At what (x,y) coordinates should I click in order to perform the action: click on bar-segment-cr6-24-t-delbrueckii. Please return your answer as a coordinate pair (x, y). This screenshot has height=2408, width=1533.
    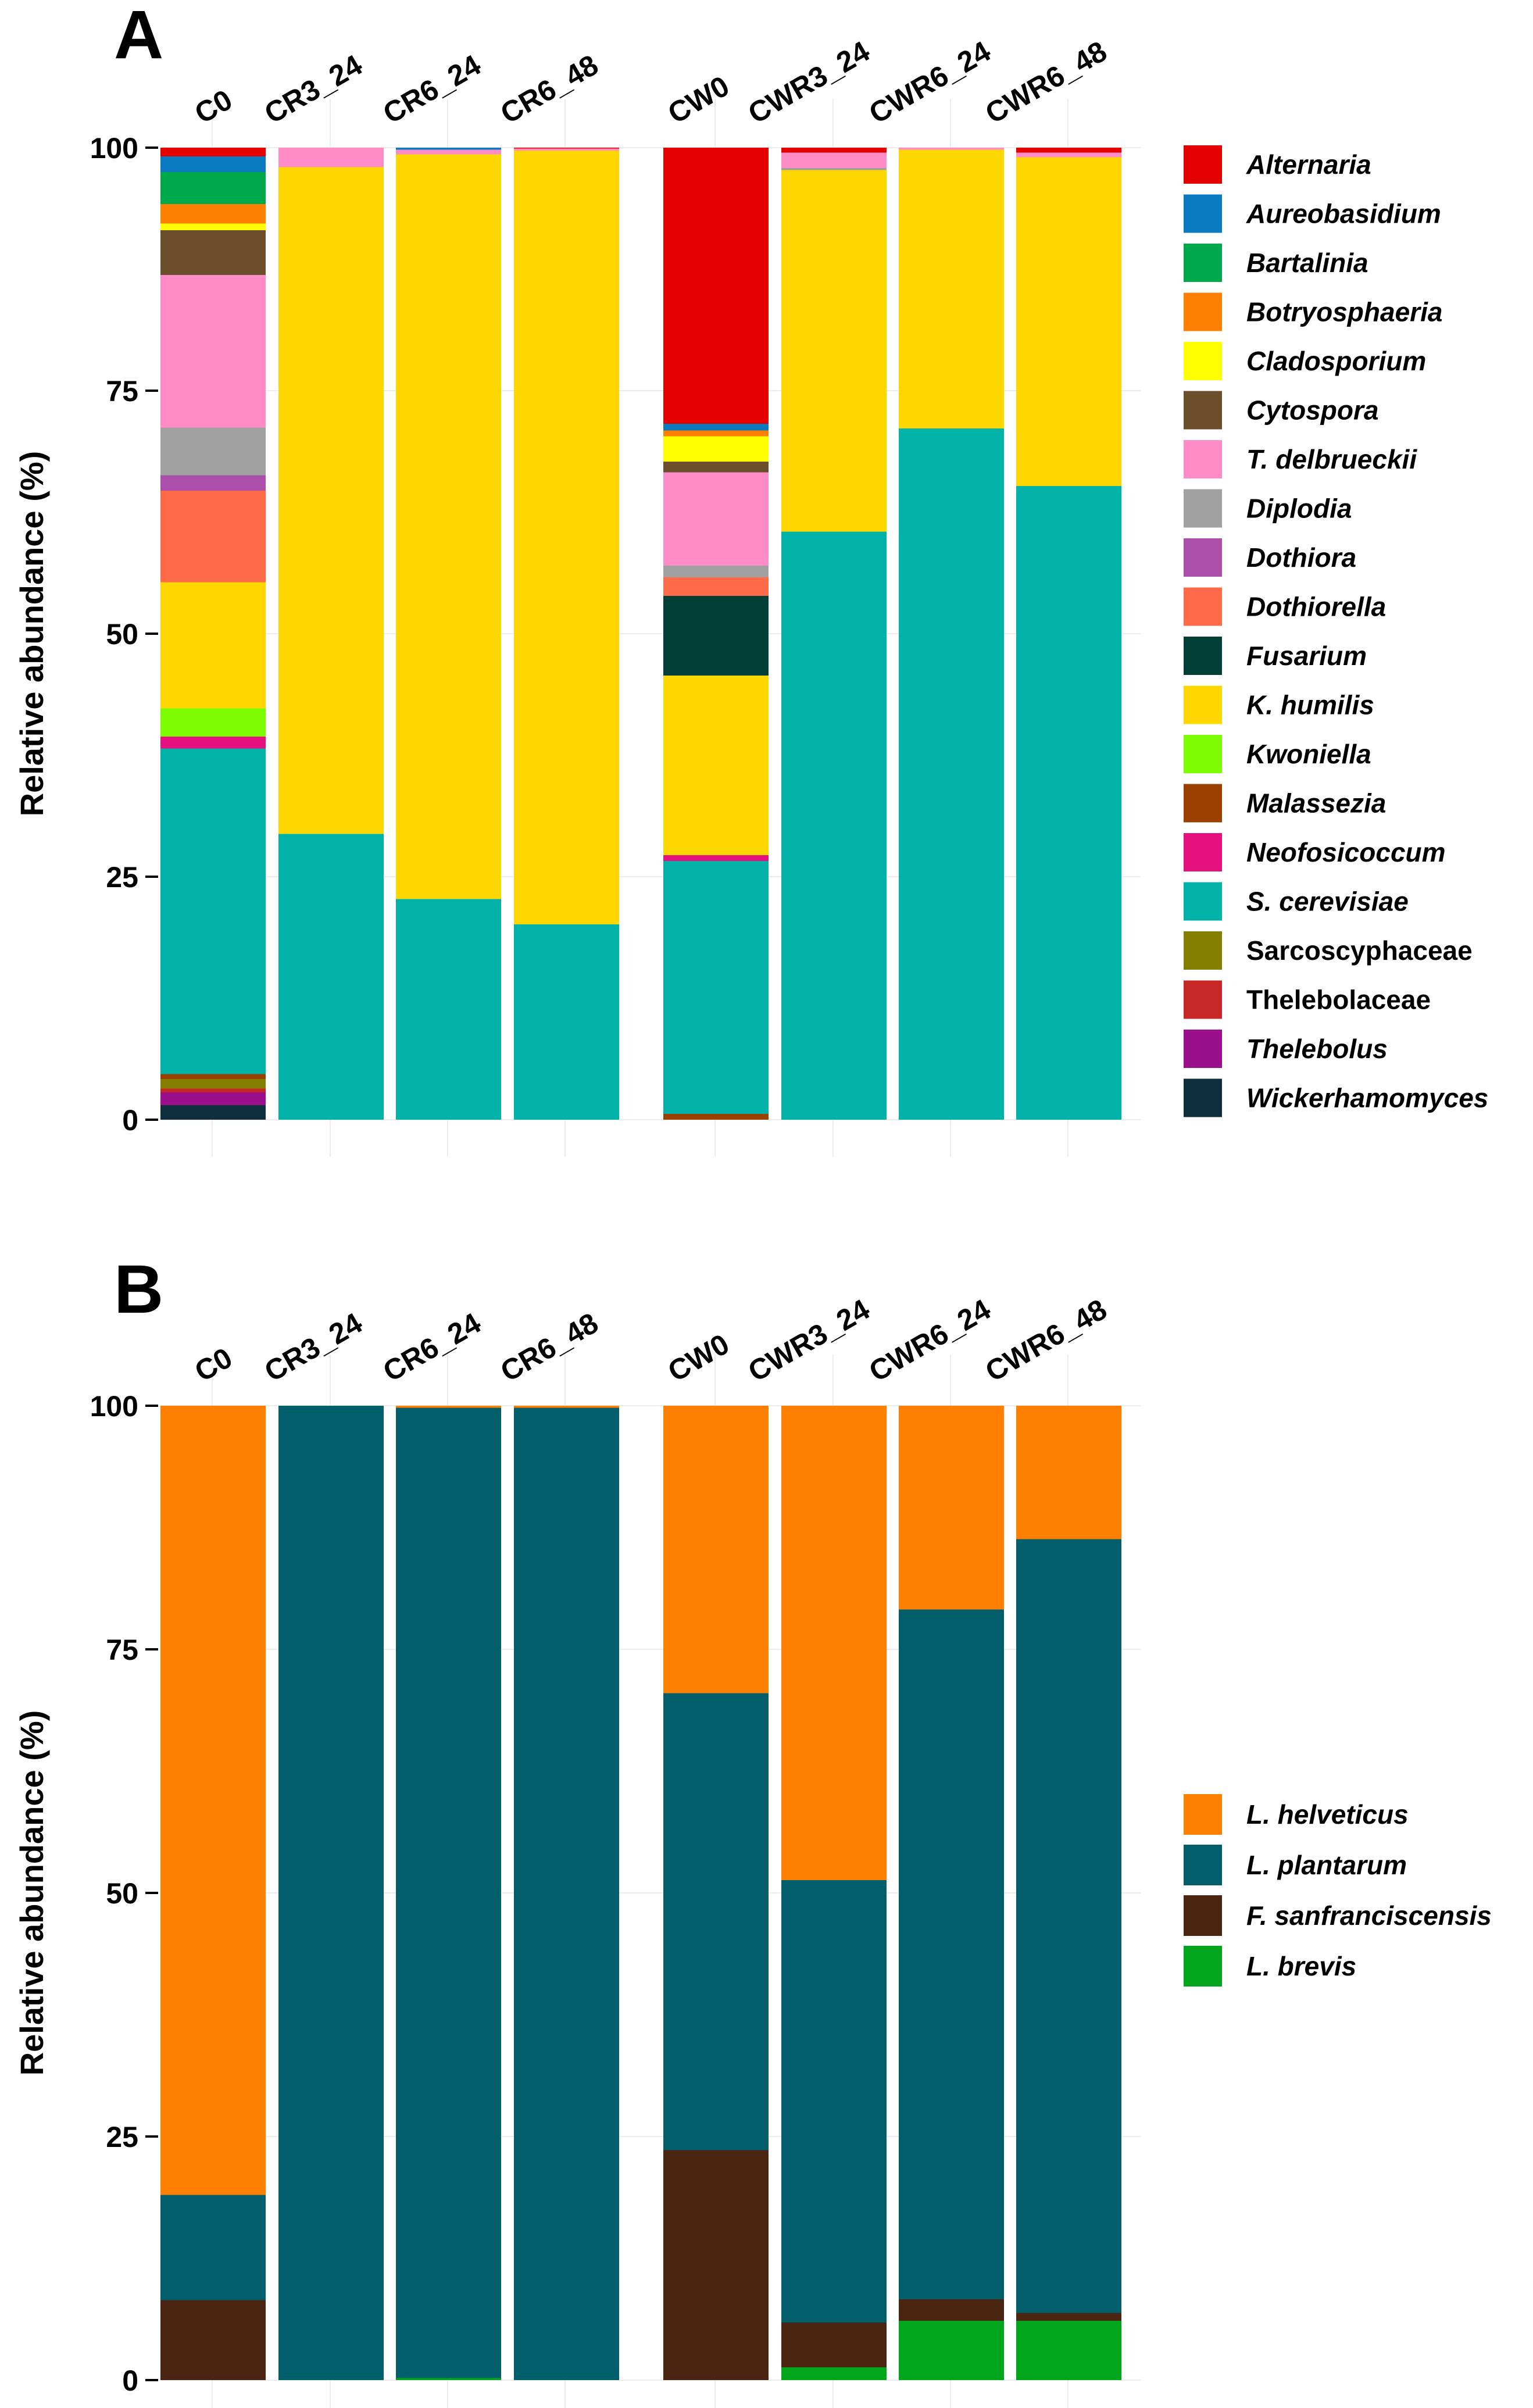
    Looking at the image, I should click on (449, 152).